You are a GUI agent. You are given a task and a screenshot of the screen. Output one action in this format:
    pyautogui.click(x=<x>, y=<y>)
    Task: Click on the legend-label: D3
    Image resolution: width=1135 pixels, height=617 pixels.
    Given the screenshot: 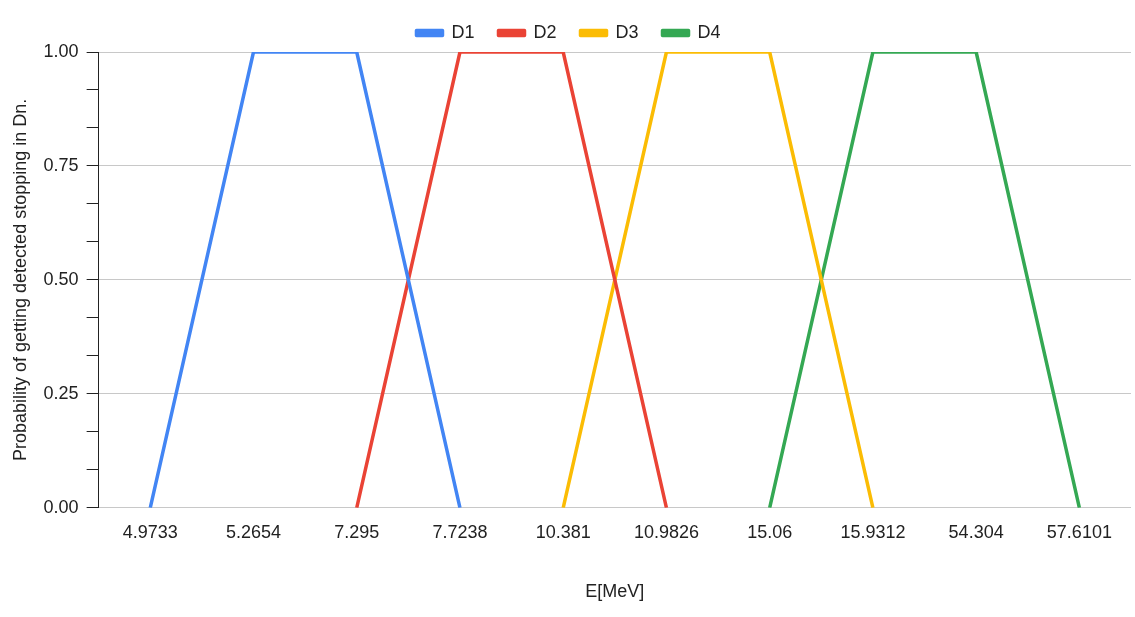 What is the action you would take?
    pyautogui.click(x=627, y=31)
    